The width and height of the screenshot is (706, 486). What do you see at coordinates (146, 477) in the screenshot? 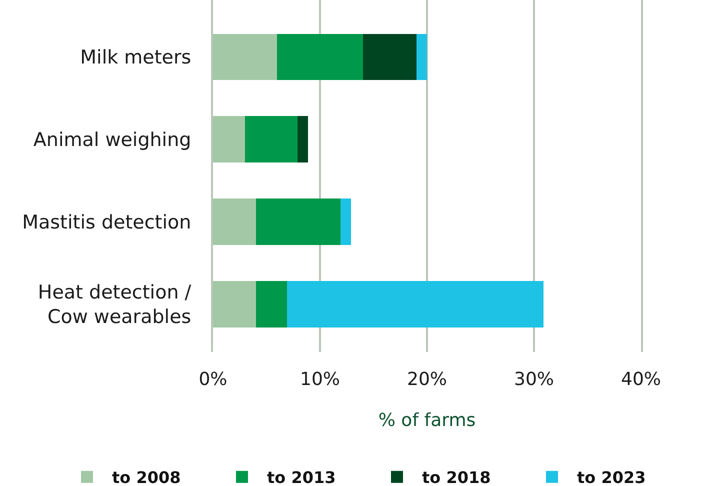
I see `legend-label: to 2008` at bounding box center [146, 477].